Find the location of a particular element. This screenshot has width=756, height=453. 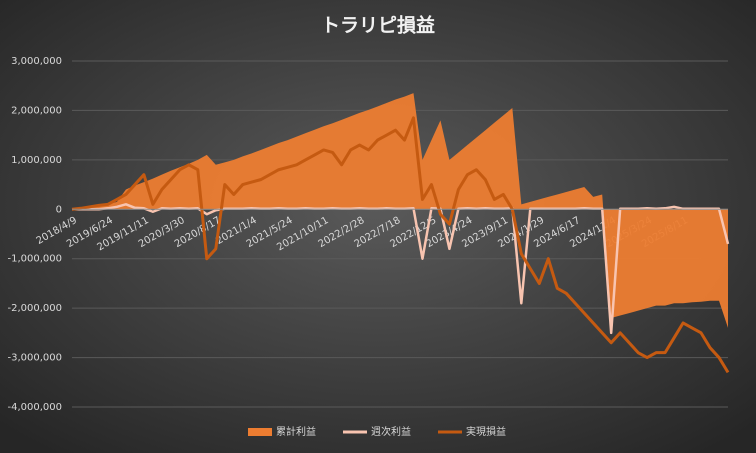

legend-label: 週次利益 is located at coordinates (391, 431).